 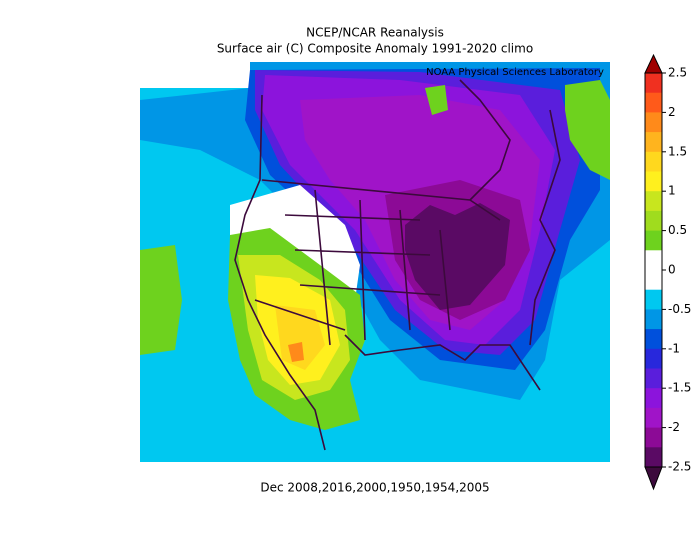 I want to click on border-line, so click(x=377, y=262).